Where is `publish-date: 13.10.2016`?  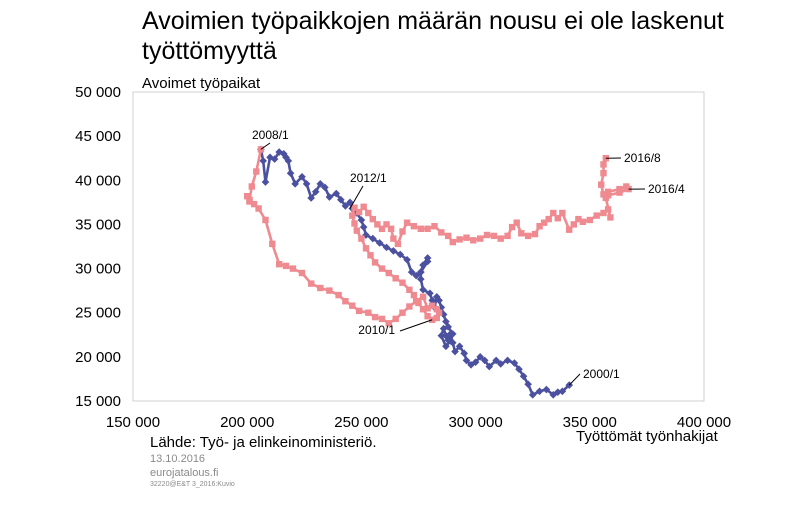
publish-date: 13.10.2016 is located at coordinates (178, 459).